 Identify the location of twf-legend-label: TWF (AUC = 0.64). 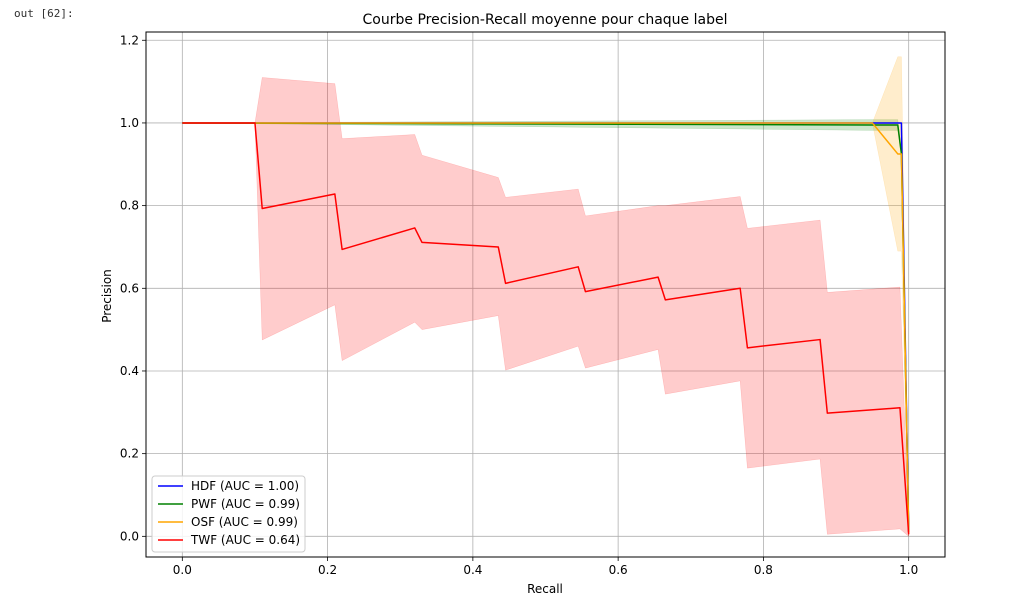
(245, 540).